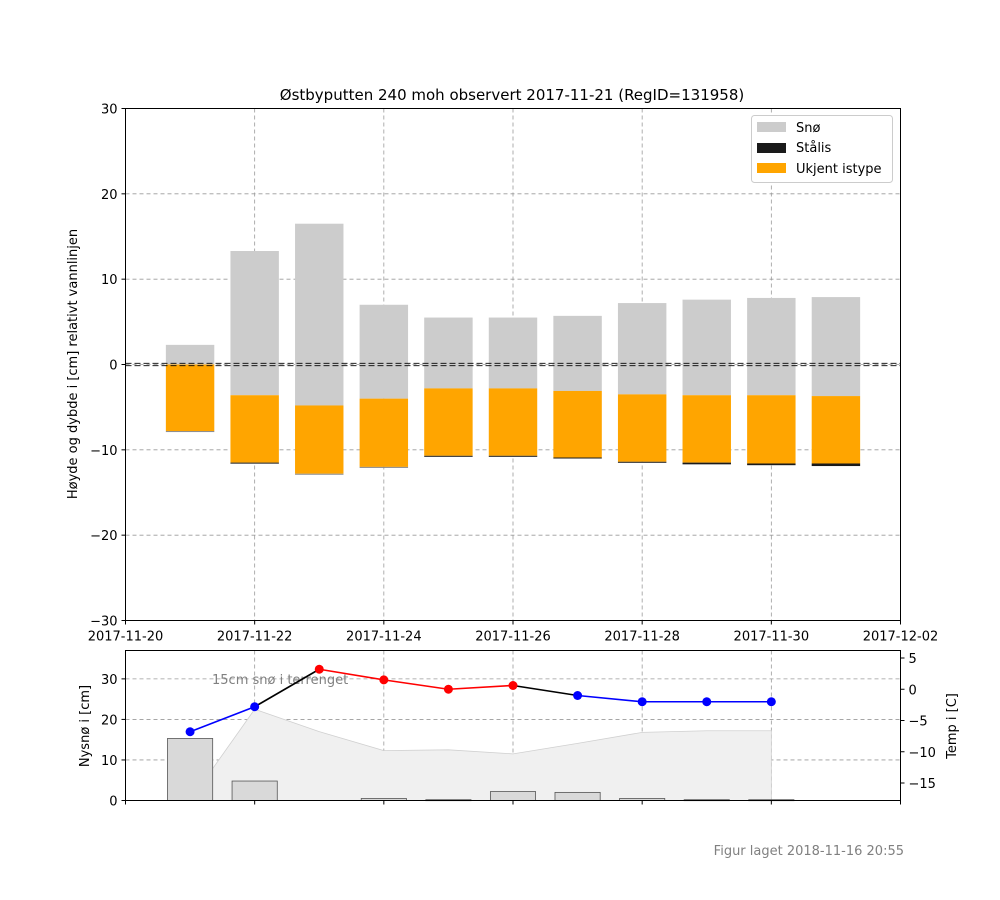 The height and width of the screenshot is (900, 1000). Describe the element at coordinates (809, 851) in the screenshot. I see `footer-timestamp: Figur laget 2018-11-16 20:55` at that location.